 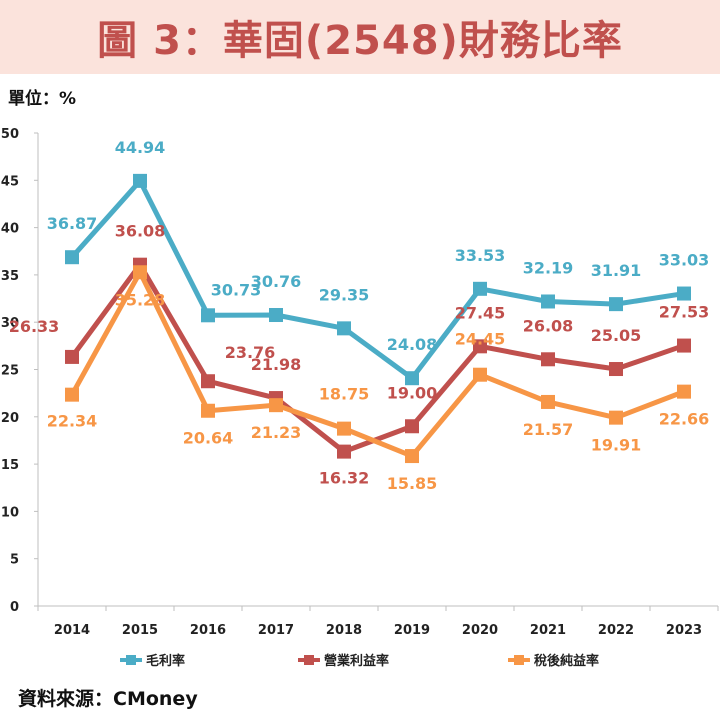 I want to click on y-tick-label: 0, so click(x=14, y=607).